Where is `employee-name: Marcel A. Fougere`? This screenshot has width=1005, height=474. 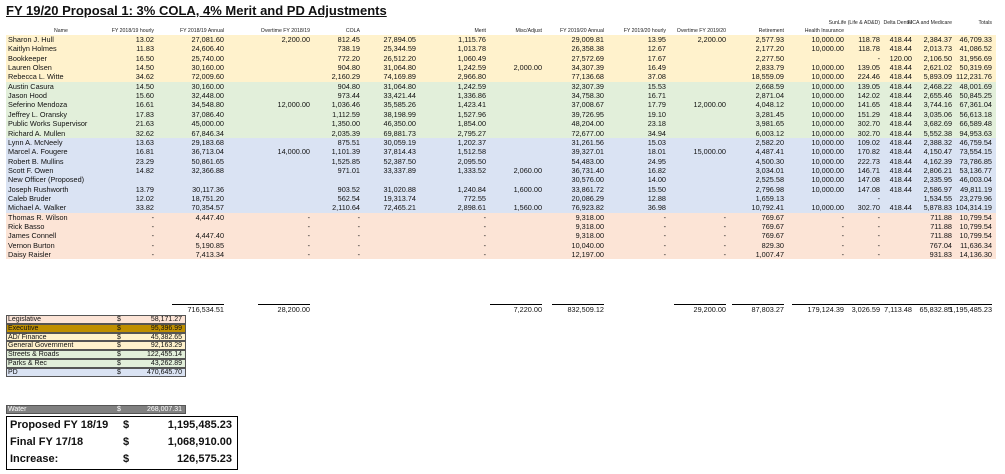 employee-name: Marcel A. Fougere is located at coordinates (38, 152).